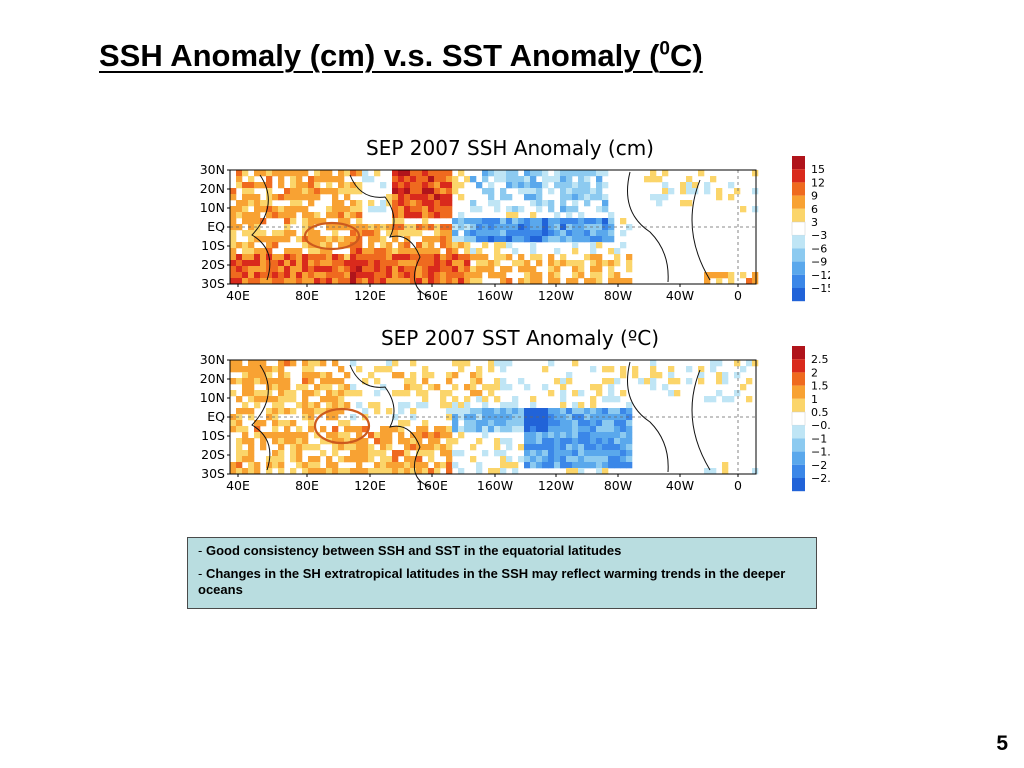  What do you see at coordinates (213, 264) in the screenshot?
I see `lat-label: 20S` at bounding box center [213, 264].